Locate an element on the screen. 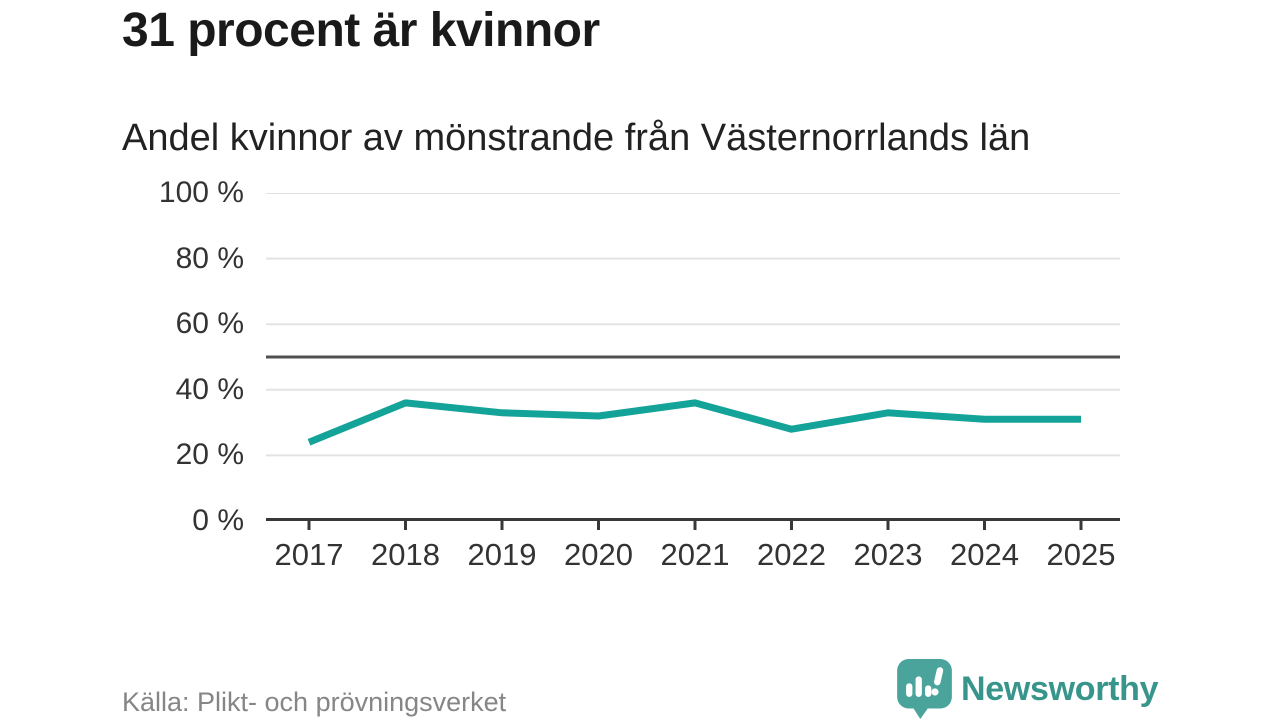 The width and height of the screenshot is (1280, 720). y-tick-label: 80 % is located at coordinates (209, 258).